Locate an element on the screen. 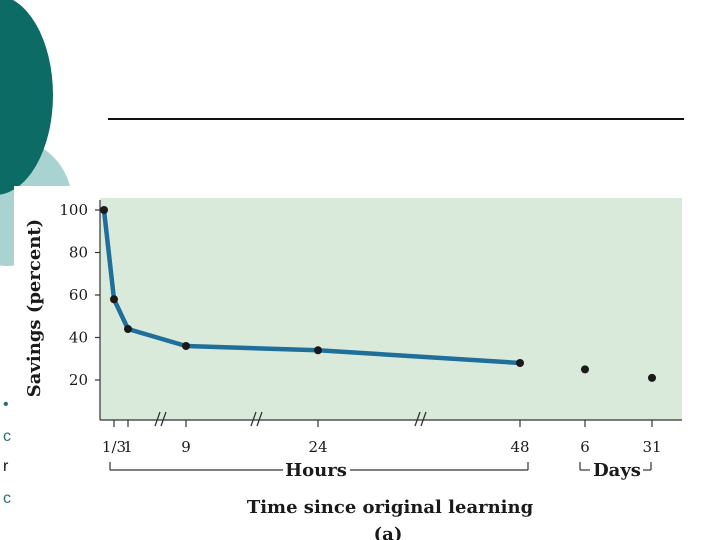 The height and width of the screenshot is (540, 720). title-underline is located at coordinates (396, 119).